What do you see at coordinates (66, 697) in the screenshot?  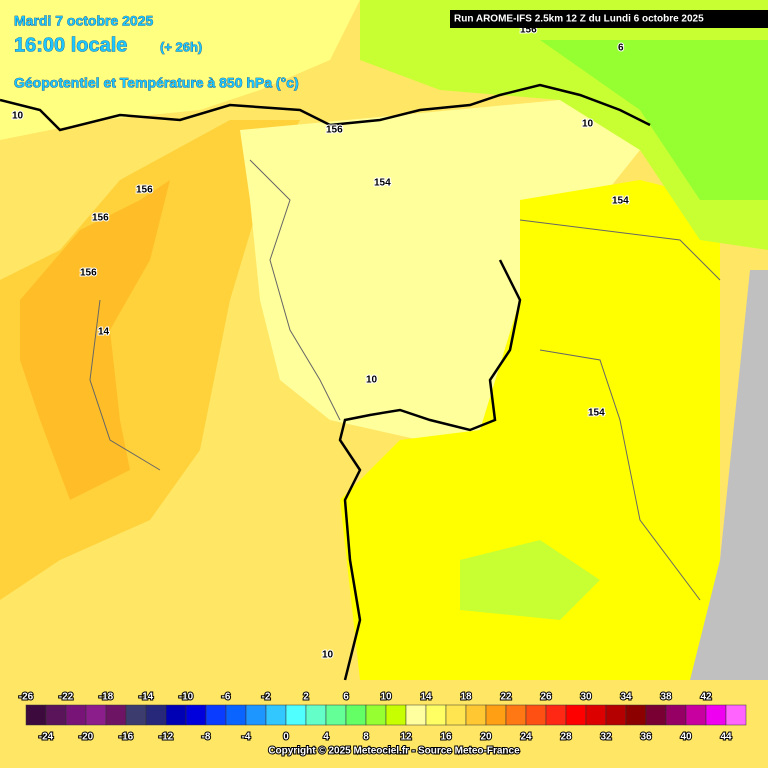 I see `colorbar-label: -22` at bounding box center [66, 697].